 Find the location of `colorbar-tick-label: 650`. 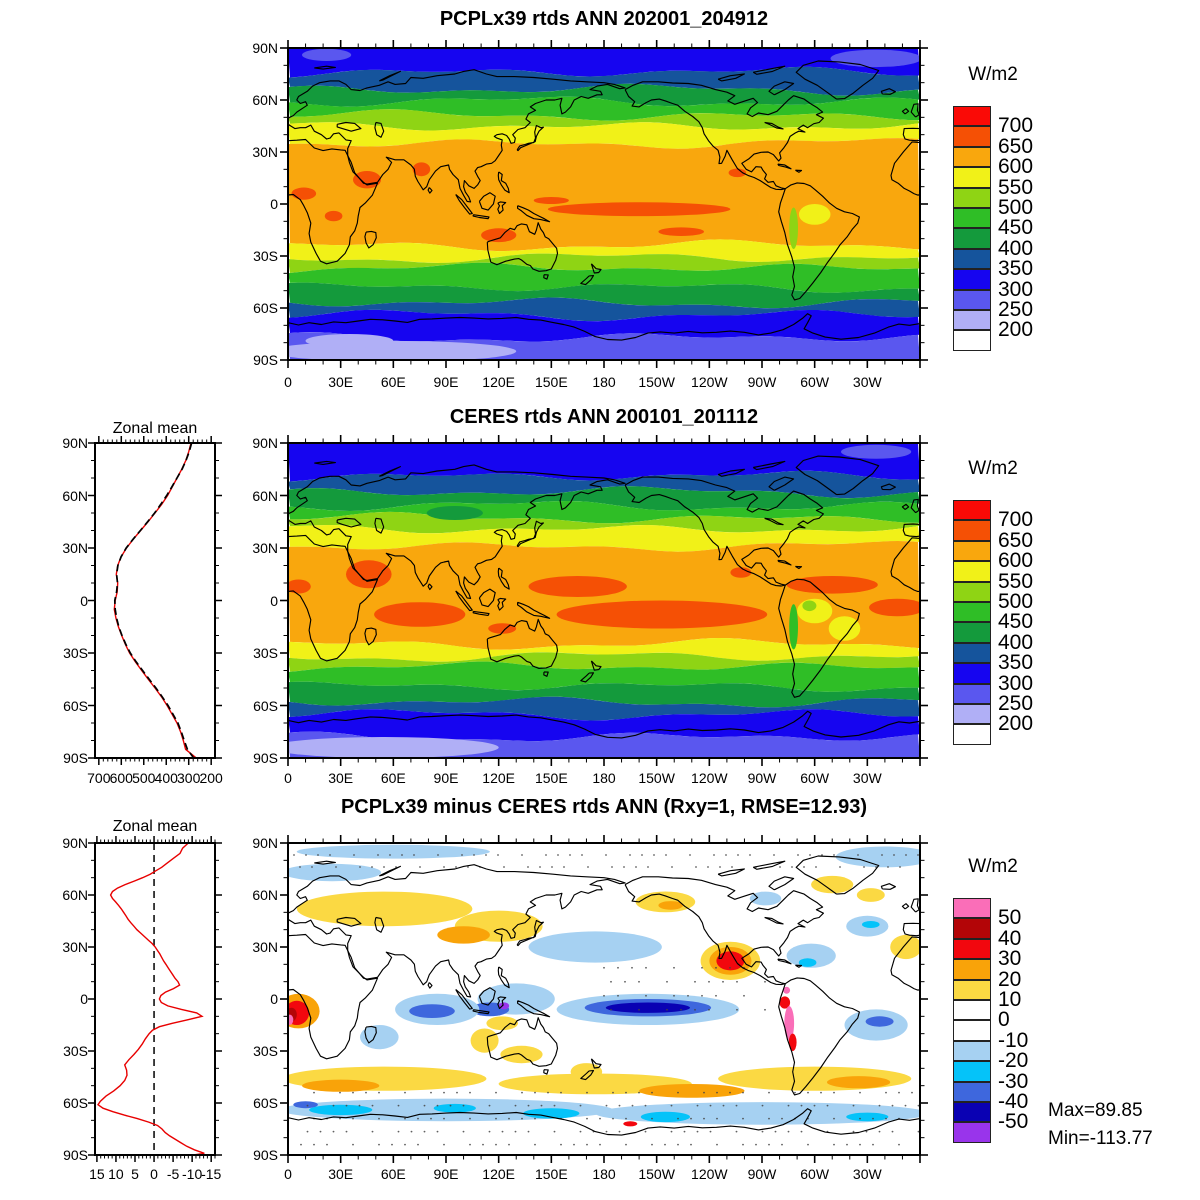

colorbar-tick-label: 650 is located at coordinates (1016, 540).